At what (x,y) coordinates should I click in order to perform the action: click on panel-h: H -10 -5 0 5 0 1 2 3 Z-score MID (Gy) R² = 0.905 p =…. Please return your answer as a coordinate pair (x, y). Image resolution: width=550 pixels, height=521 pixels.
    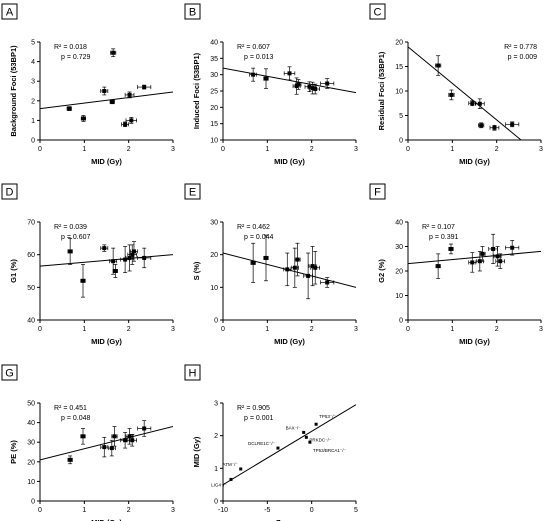
    Looking at the image, I should click on (271, 442).